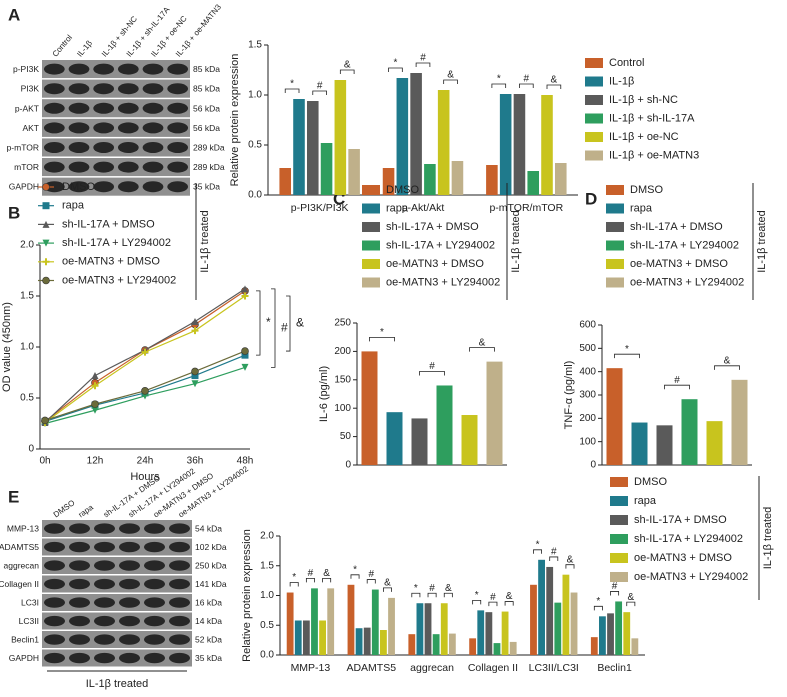 This screenshot has height=697, width=787. I want to click on legend-label: oe-MATN3 + LY294002, so click(119, 280).